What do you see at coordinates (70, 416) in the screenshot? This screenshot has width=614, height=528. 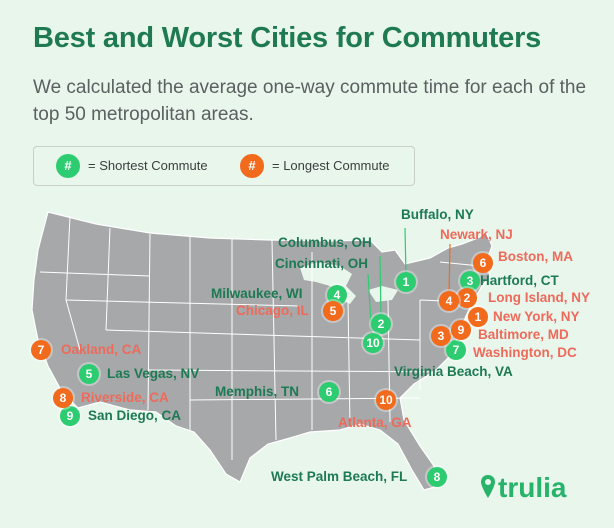 I see `marker-short-9: 9` at bounding box center [70, 416].